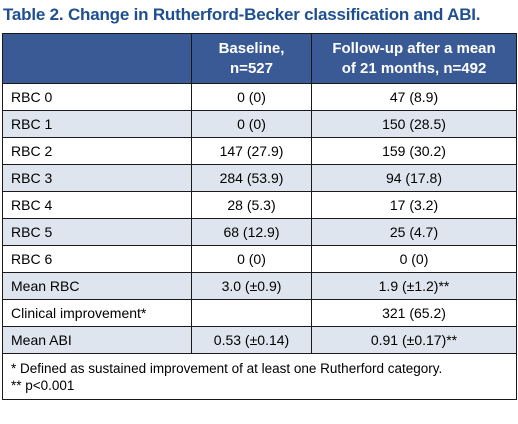  I want to click on table-row: Clinical improvement* 321 (65.2), so click(259, 313).